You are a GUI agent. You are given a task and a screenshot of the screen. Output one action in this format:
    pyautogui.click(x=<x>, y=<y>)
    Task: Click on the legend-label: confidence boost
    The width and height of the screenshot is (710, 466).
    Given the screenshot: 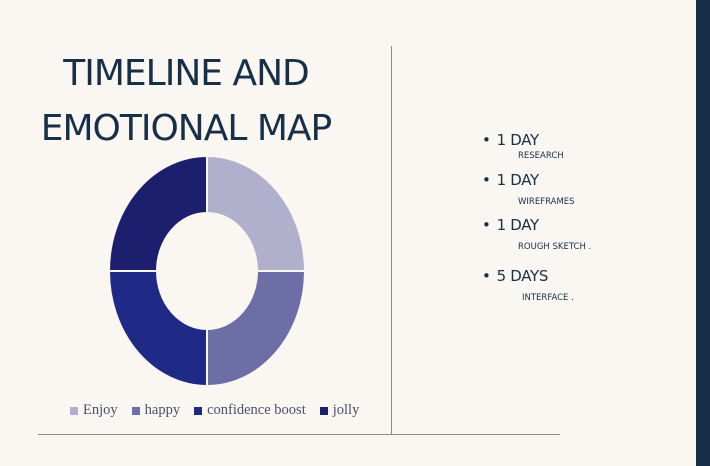 What is the action you would take?
    pyautogui.click(x=256, y=410)
    